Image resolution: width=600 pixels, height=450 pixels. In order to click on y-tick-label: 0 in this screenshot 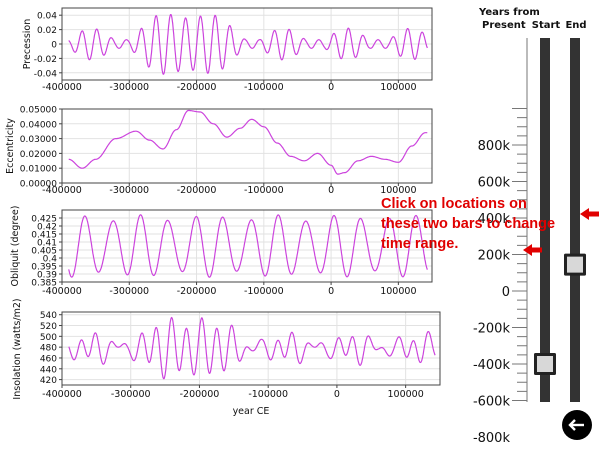, I will do `click(54, 46)`.